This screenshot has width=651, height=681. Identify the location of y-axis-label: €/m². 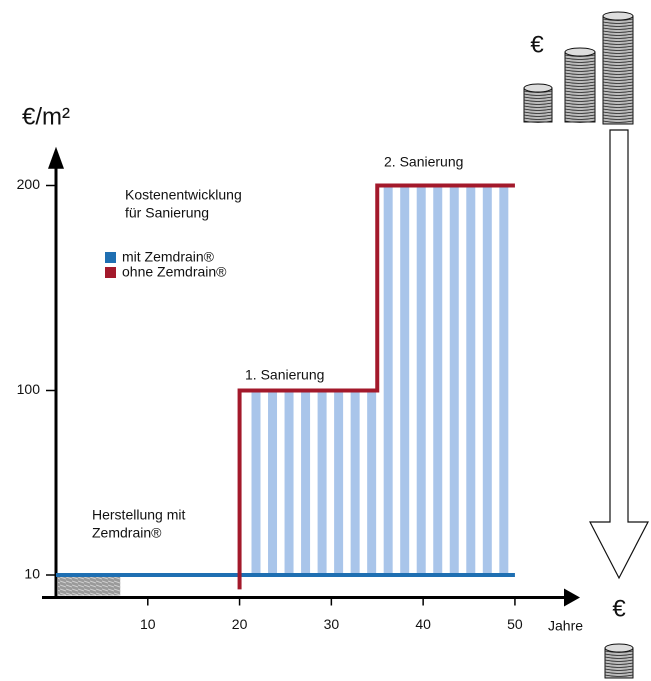
(46, 116).